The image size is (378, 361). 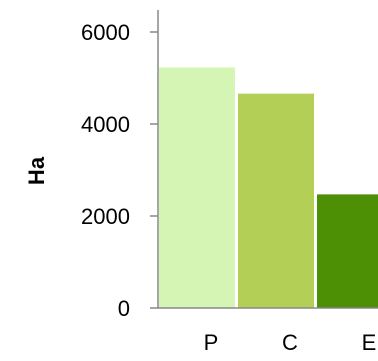 I want to click on y-tick-label: 6000, so click(x=105, y=32).